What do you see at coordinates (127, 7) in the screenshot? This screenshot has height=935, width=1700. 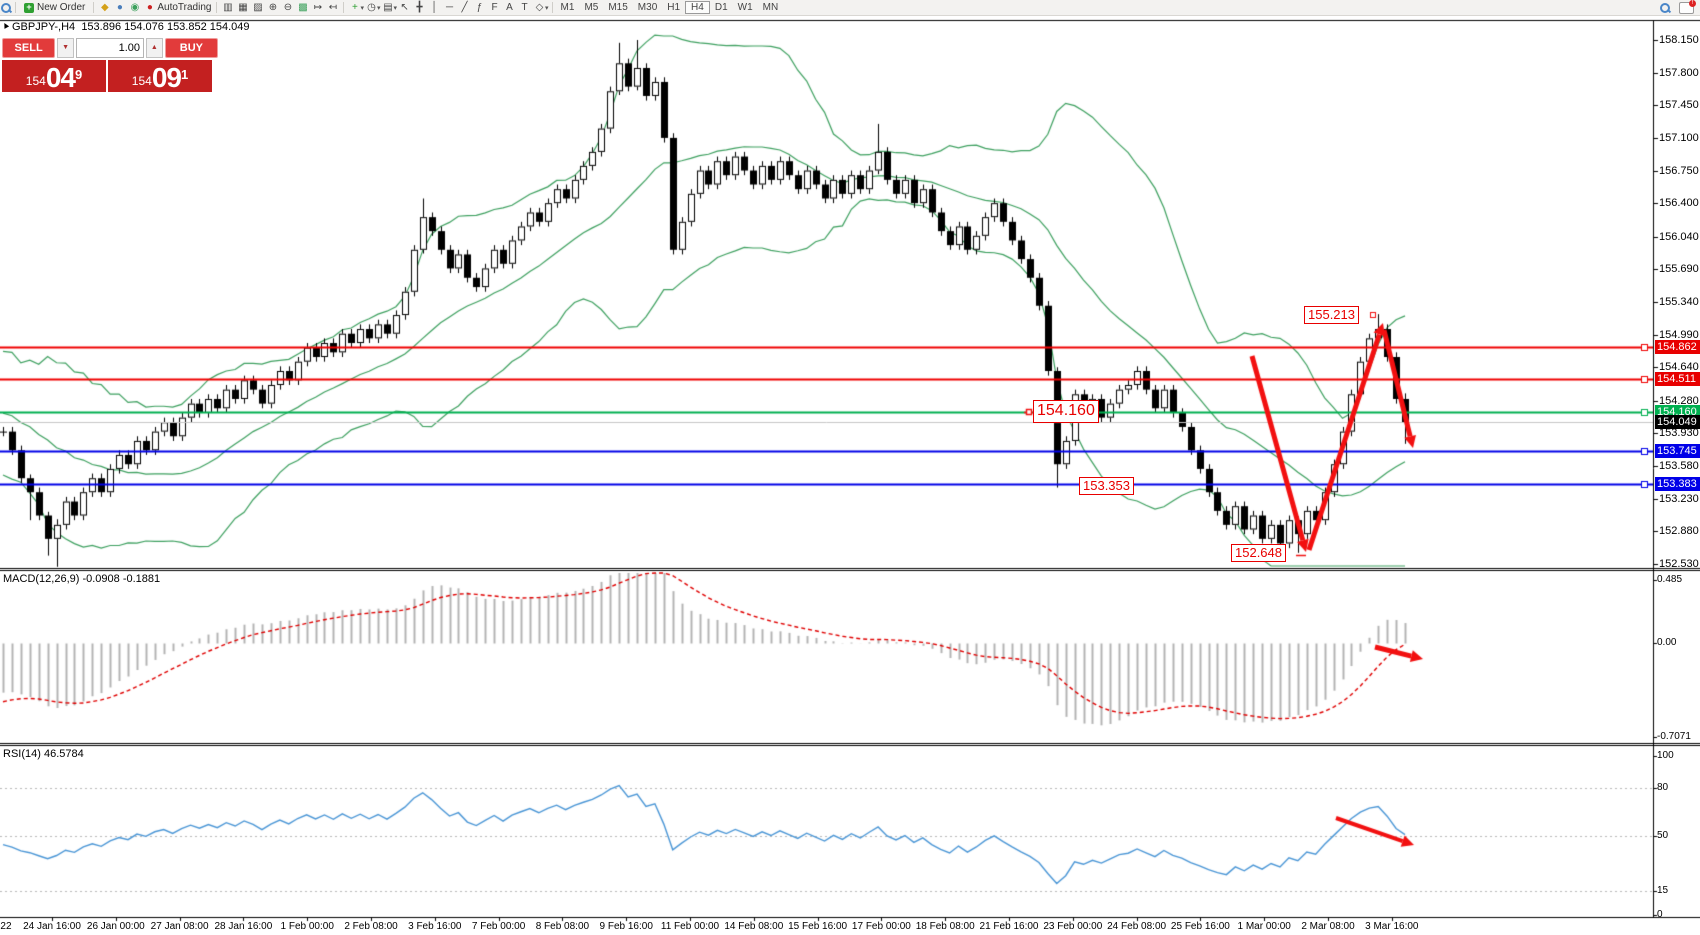 I see `toolbar-misc-icons: ◆ ● ◉ ●` at bounding box center [127, 7].